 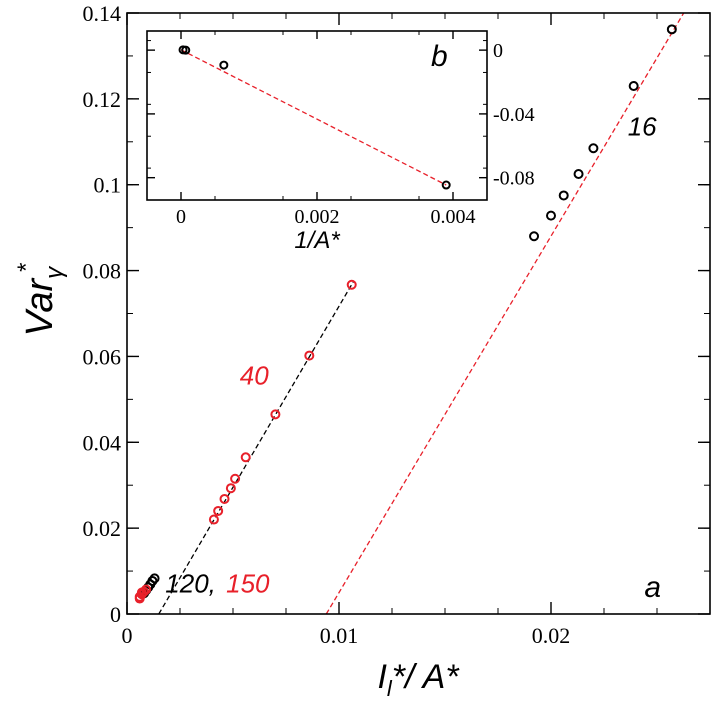 What do you see at coordinates (652, 587) in the screenshot?
I see `annotation-4: a` at bounding box center [652, 587].